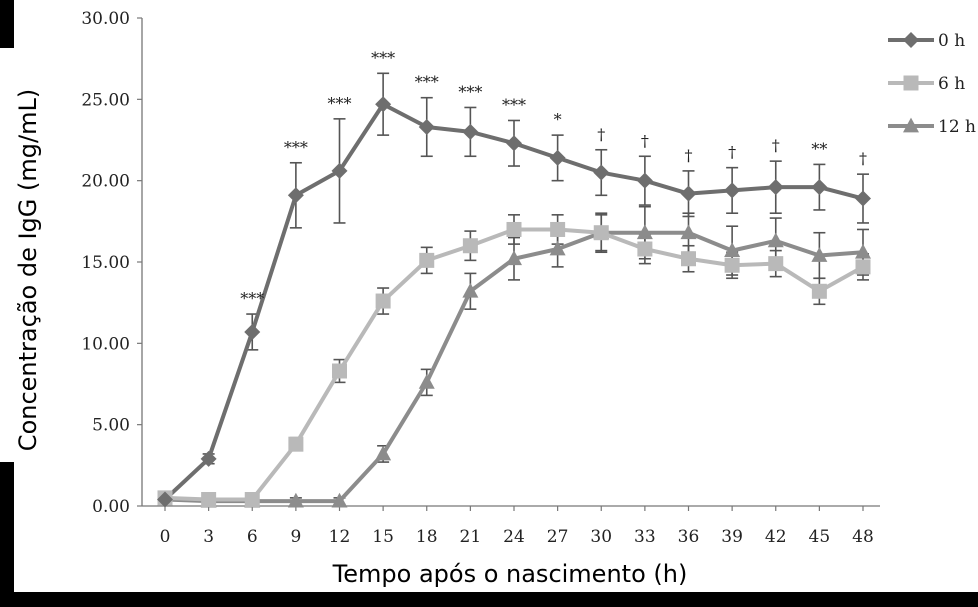  Describe the element at coordinates (427, 537) in the screenshot. I see `x-tick-label: 18` at that location.